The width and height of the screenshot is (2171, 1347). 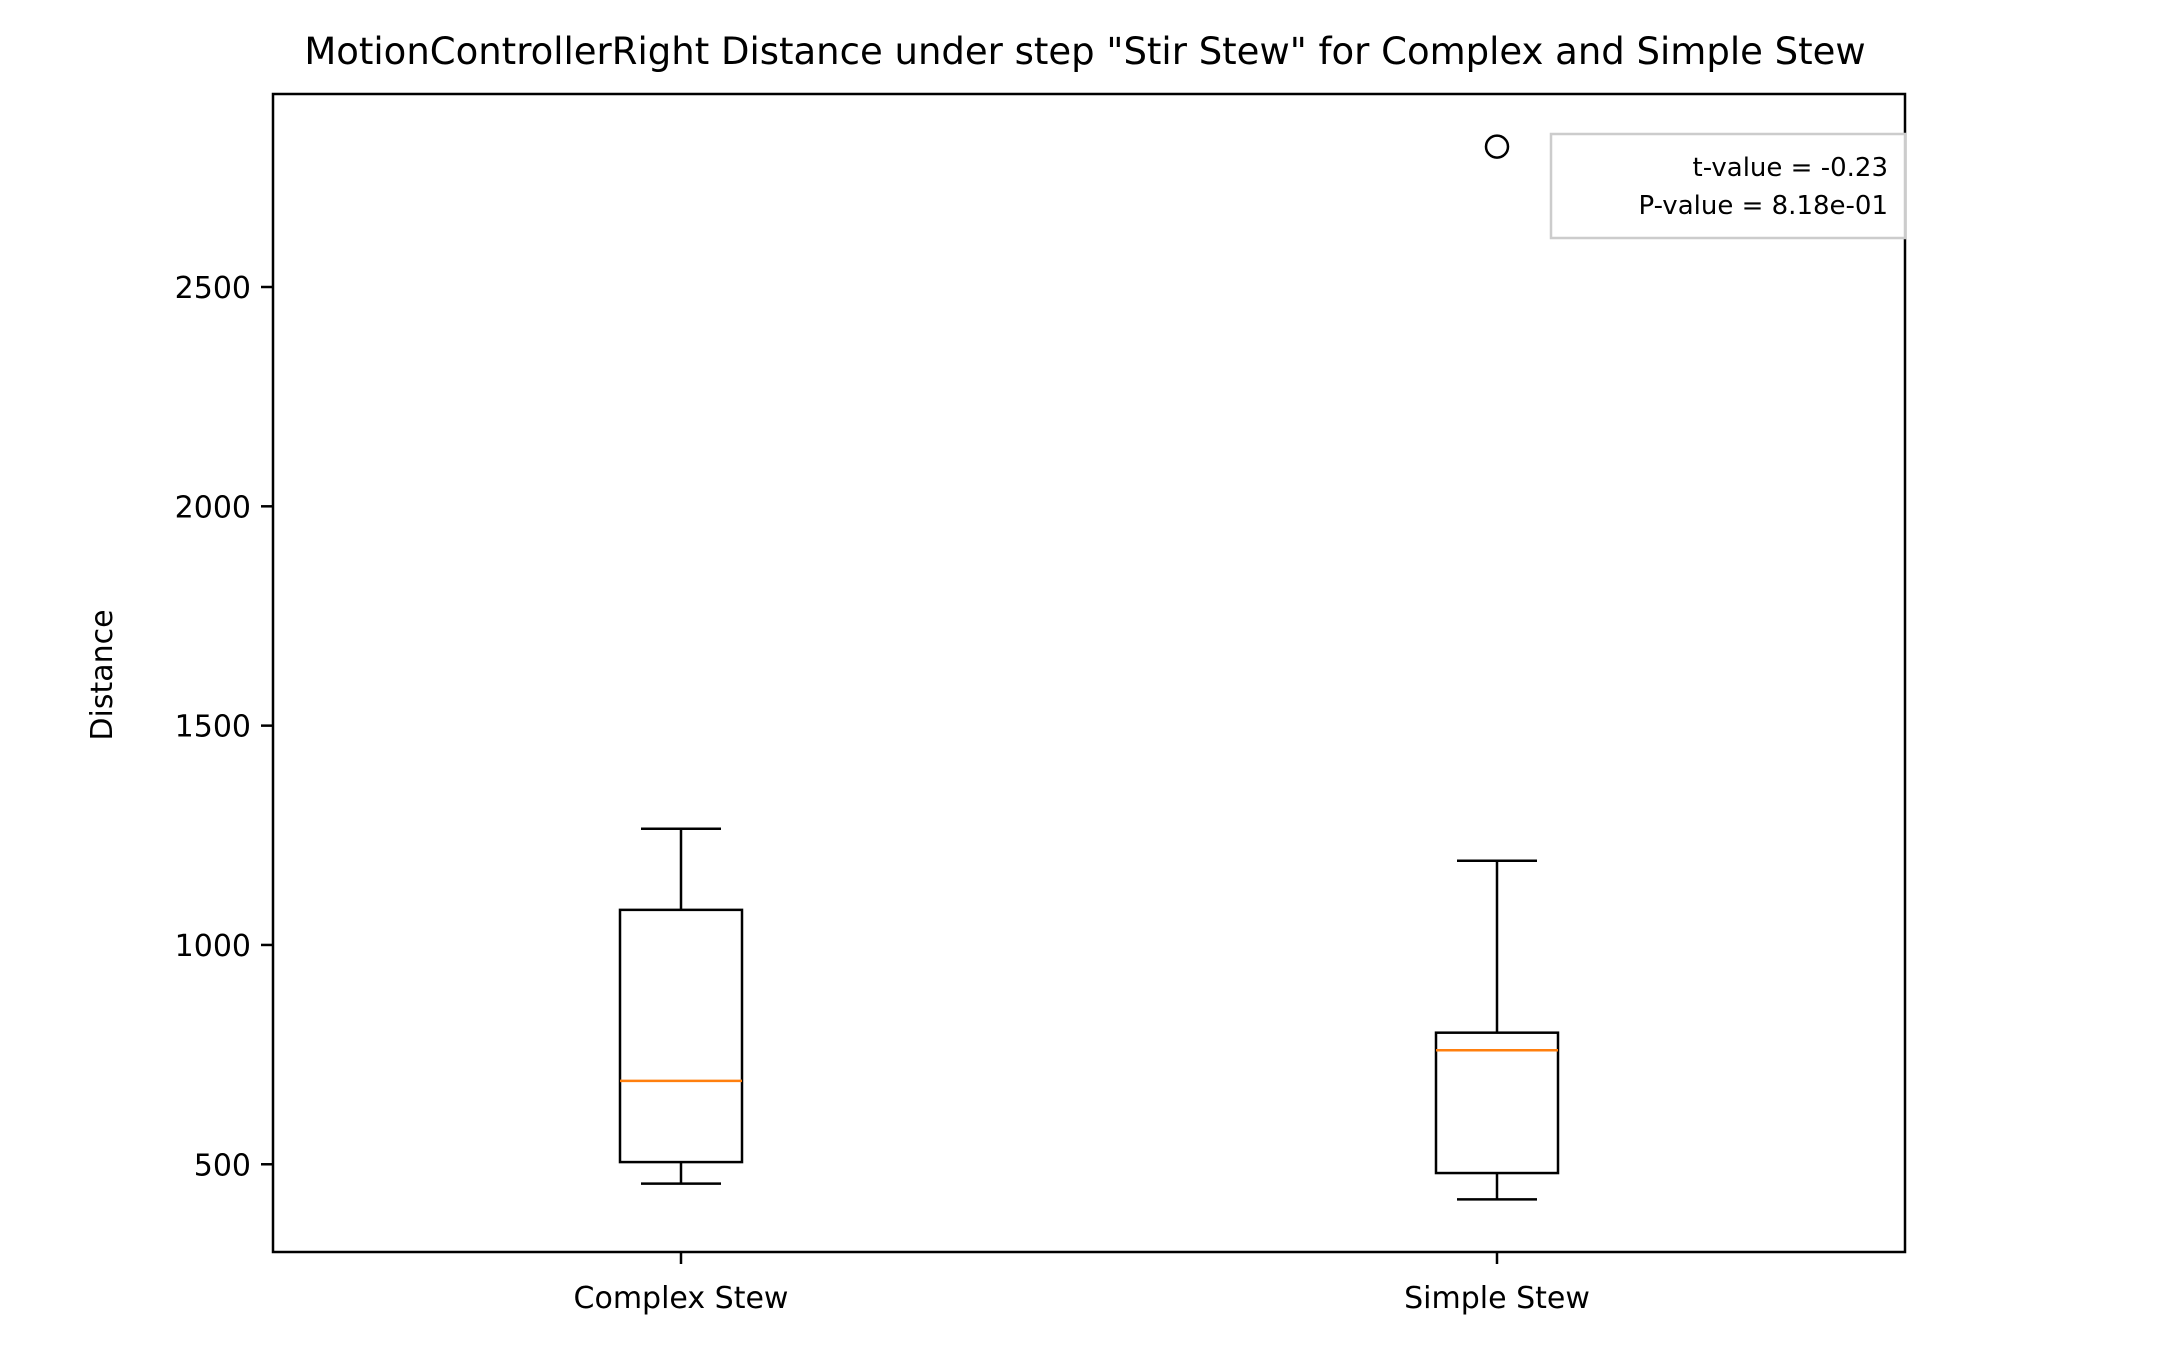 What do you see at coordinates (213, 507) in the screenshot?
I see `y-tick-label-2000: 2000` at bounding box center [213, 507].